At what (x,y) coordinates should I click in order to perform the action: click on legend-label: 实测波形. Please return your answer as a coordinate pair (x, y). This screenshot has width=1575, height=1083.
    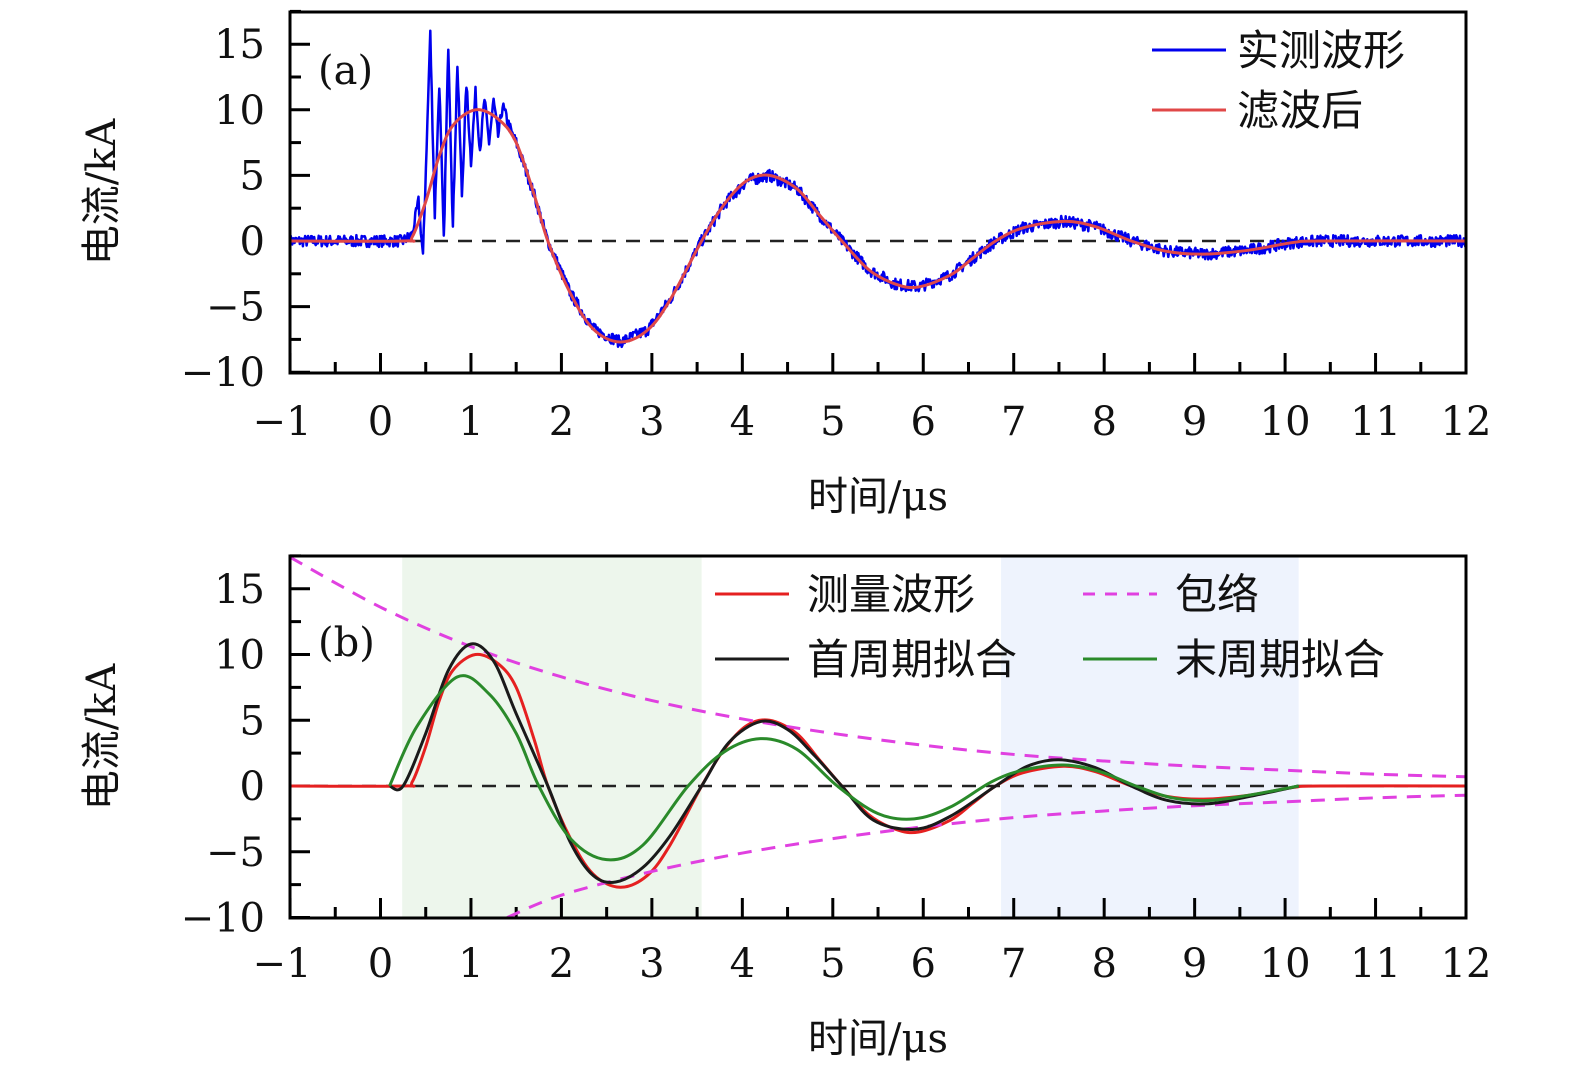
    Looking at the image, I should click on (1321, 50).